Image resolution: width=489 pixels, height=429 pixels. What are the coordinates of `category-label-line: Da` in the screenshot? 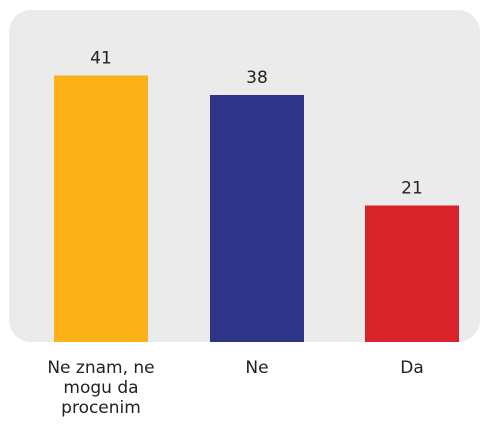 It's located at (412, 368).